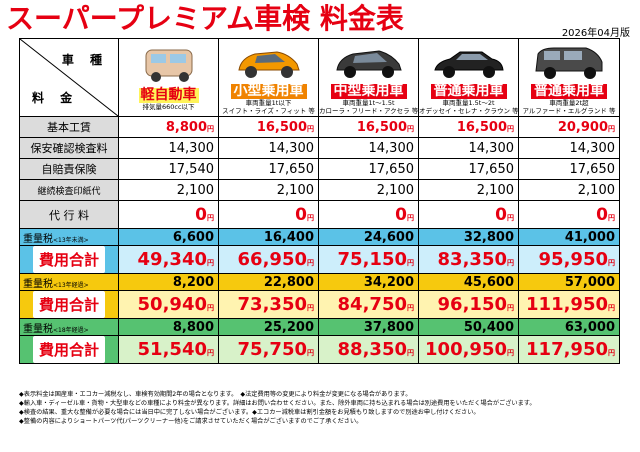 Image resolution: width=640 pixels, height=452 pixels. What do you see at coordinates (168, 127) in the screenshot?
I see `fee-cell: 8,800円` at bounding box center [168, 127].